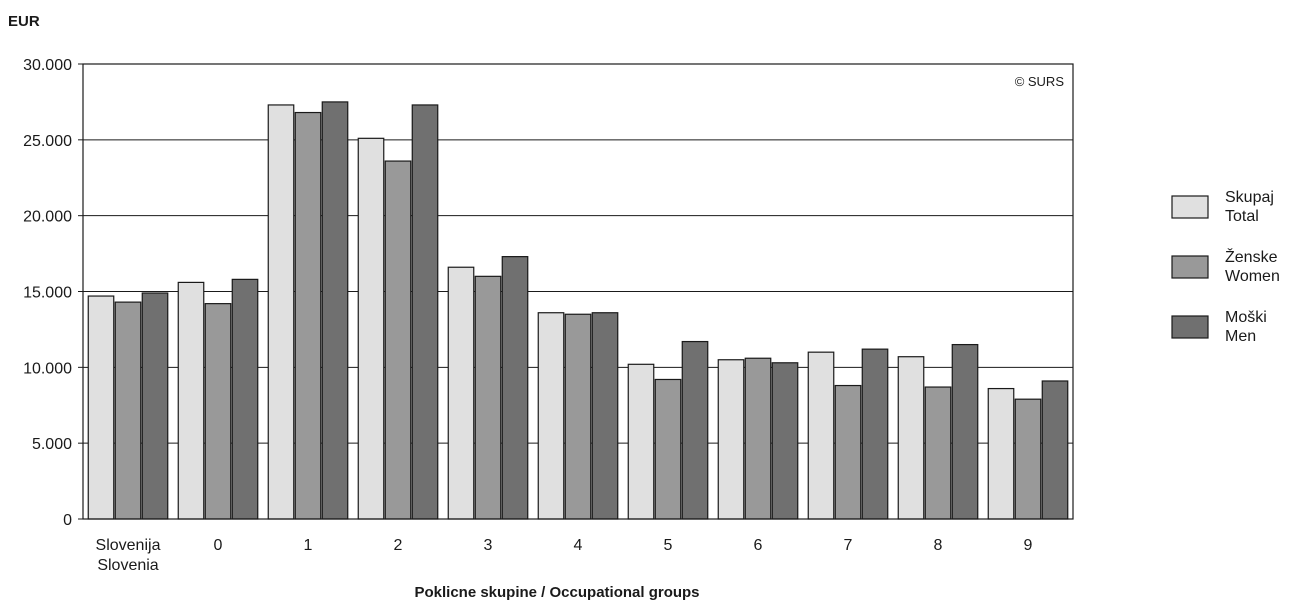 The height and width of the screenshot is (601, 1308). I want to click on x-tick-label: 8, so click(938, 545).